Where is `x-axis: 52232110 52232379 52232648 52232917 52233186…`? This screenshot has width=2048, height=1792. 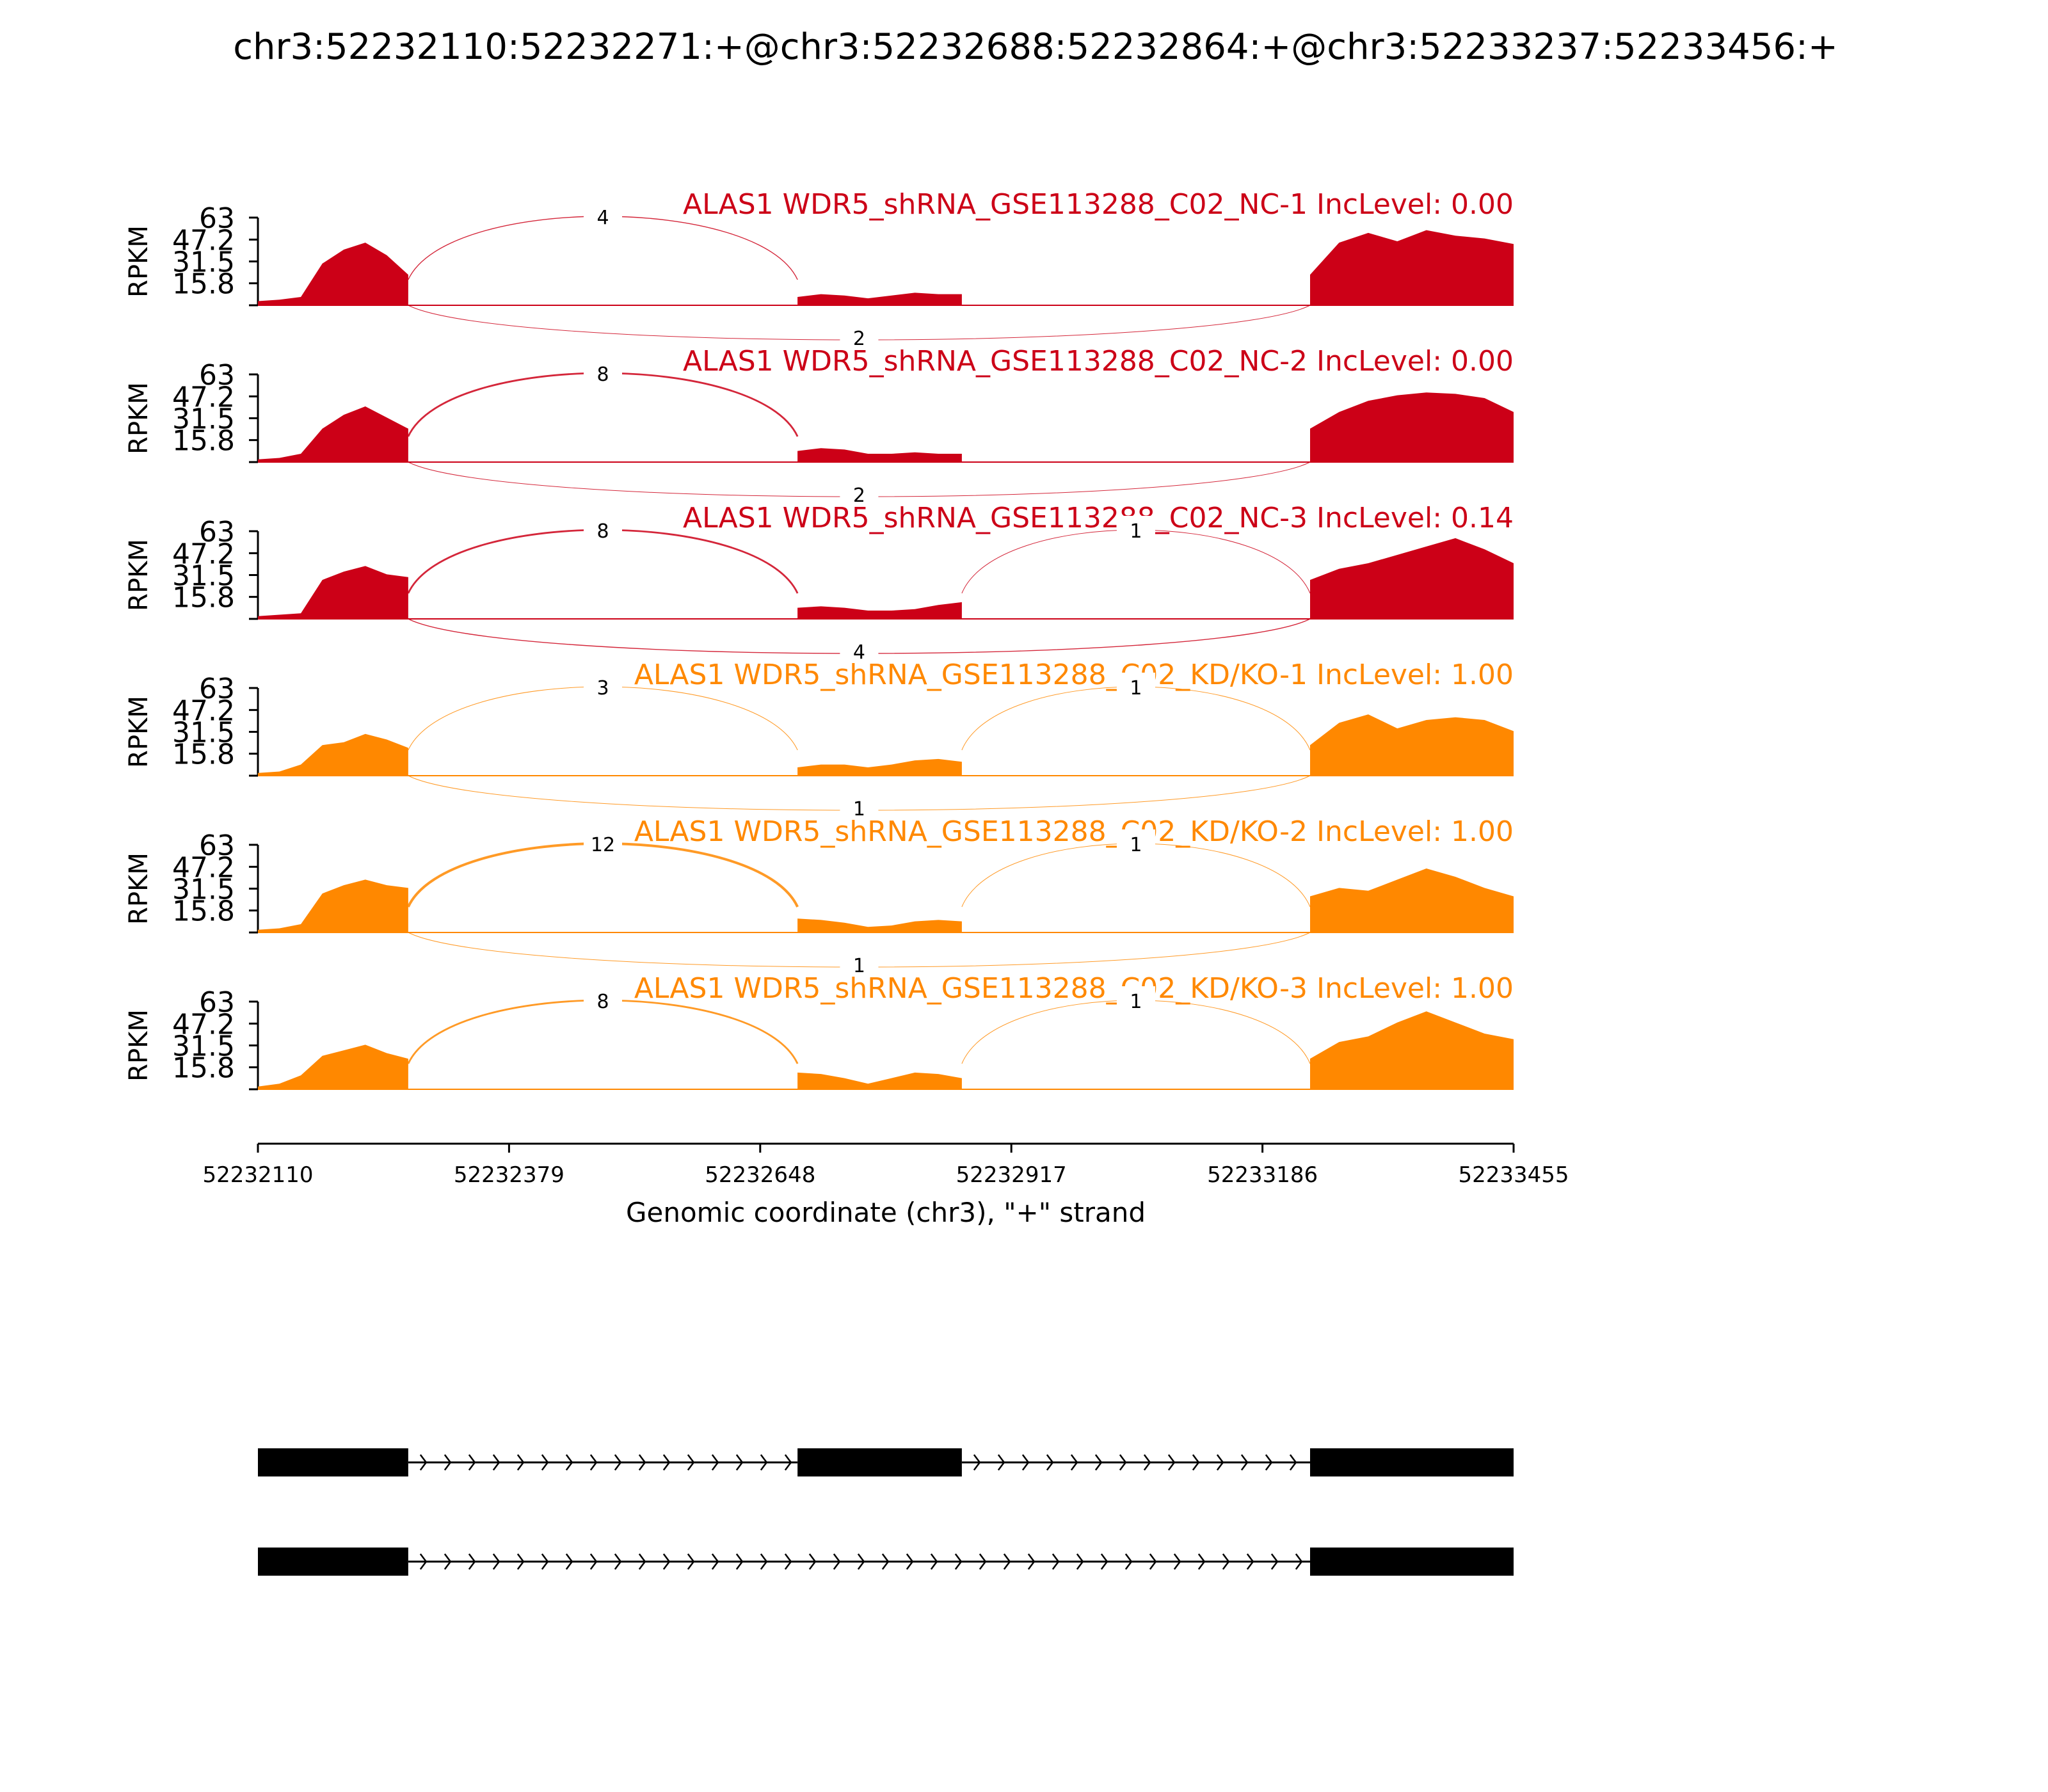 x-axis: 52232110 52232379 52232648 52232917 52233186… is located at coordinates (885, 1185).